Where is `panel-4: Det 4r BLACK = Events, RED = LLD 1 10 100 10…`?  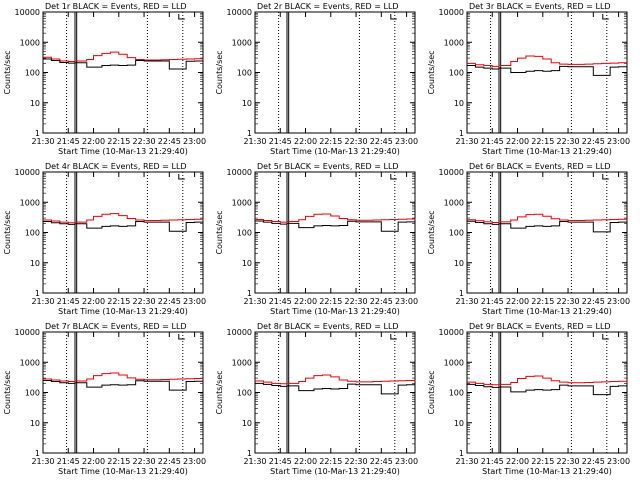 panel-4: Det 4r BLACK = Events, RED = LLD 1 10 100 10… is located at coordinates (104, 239).